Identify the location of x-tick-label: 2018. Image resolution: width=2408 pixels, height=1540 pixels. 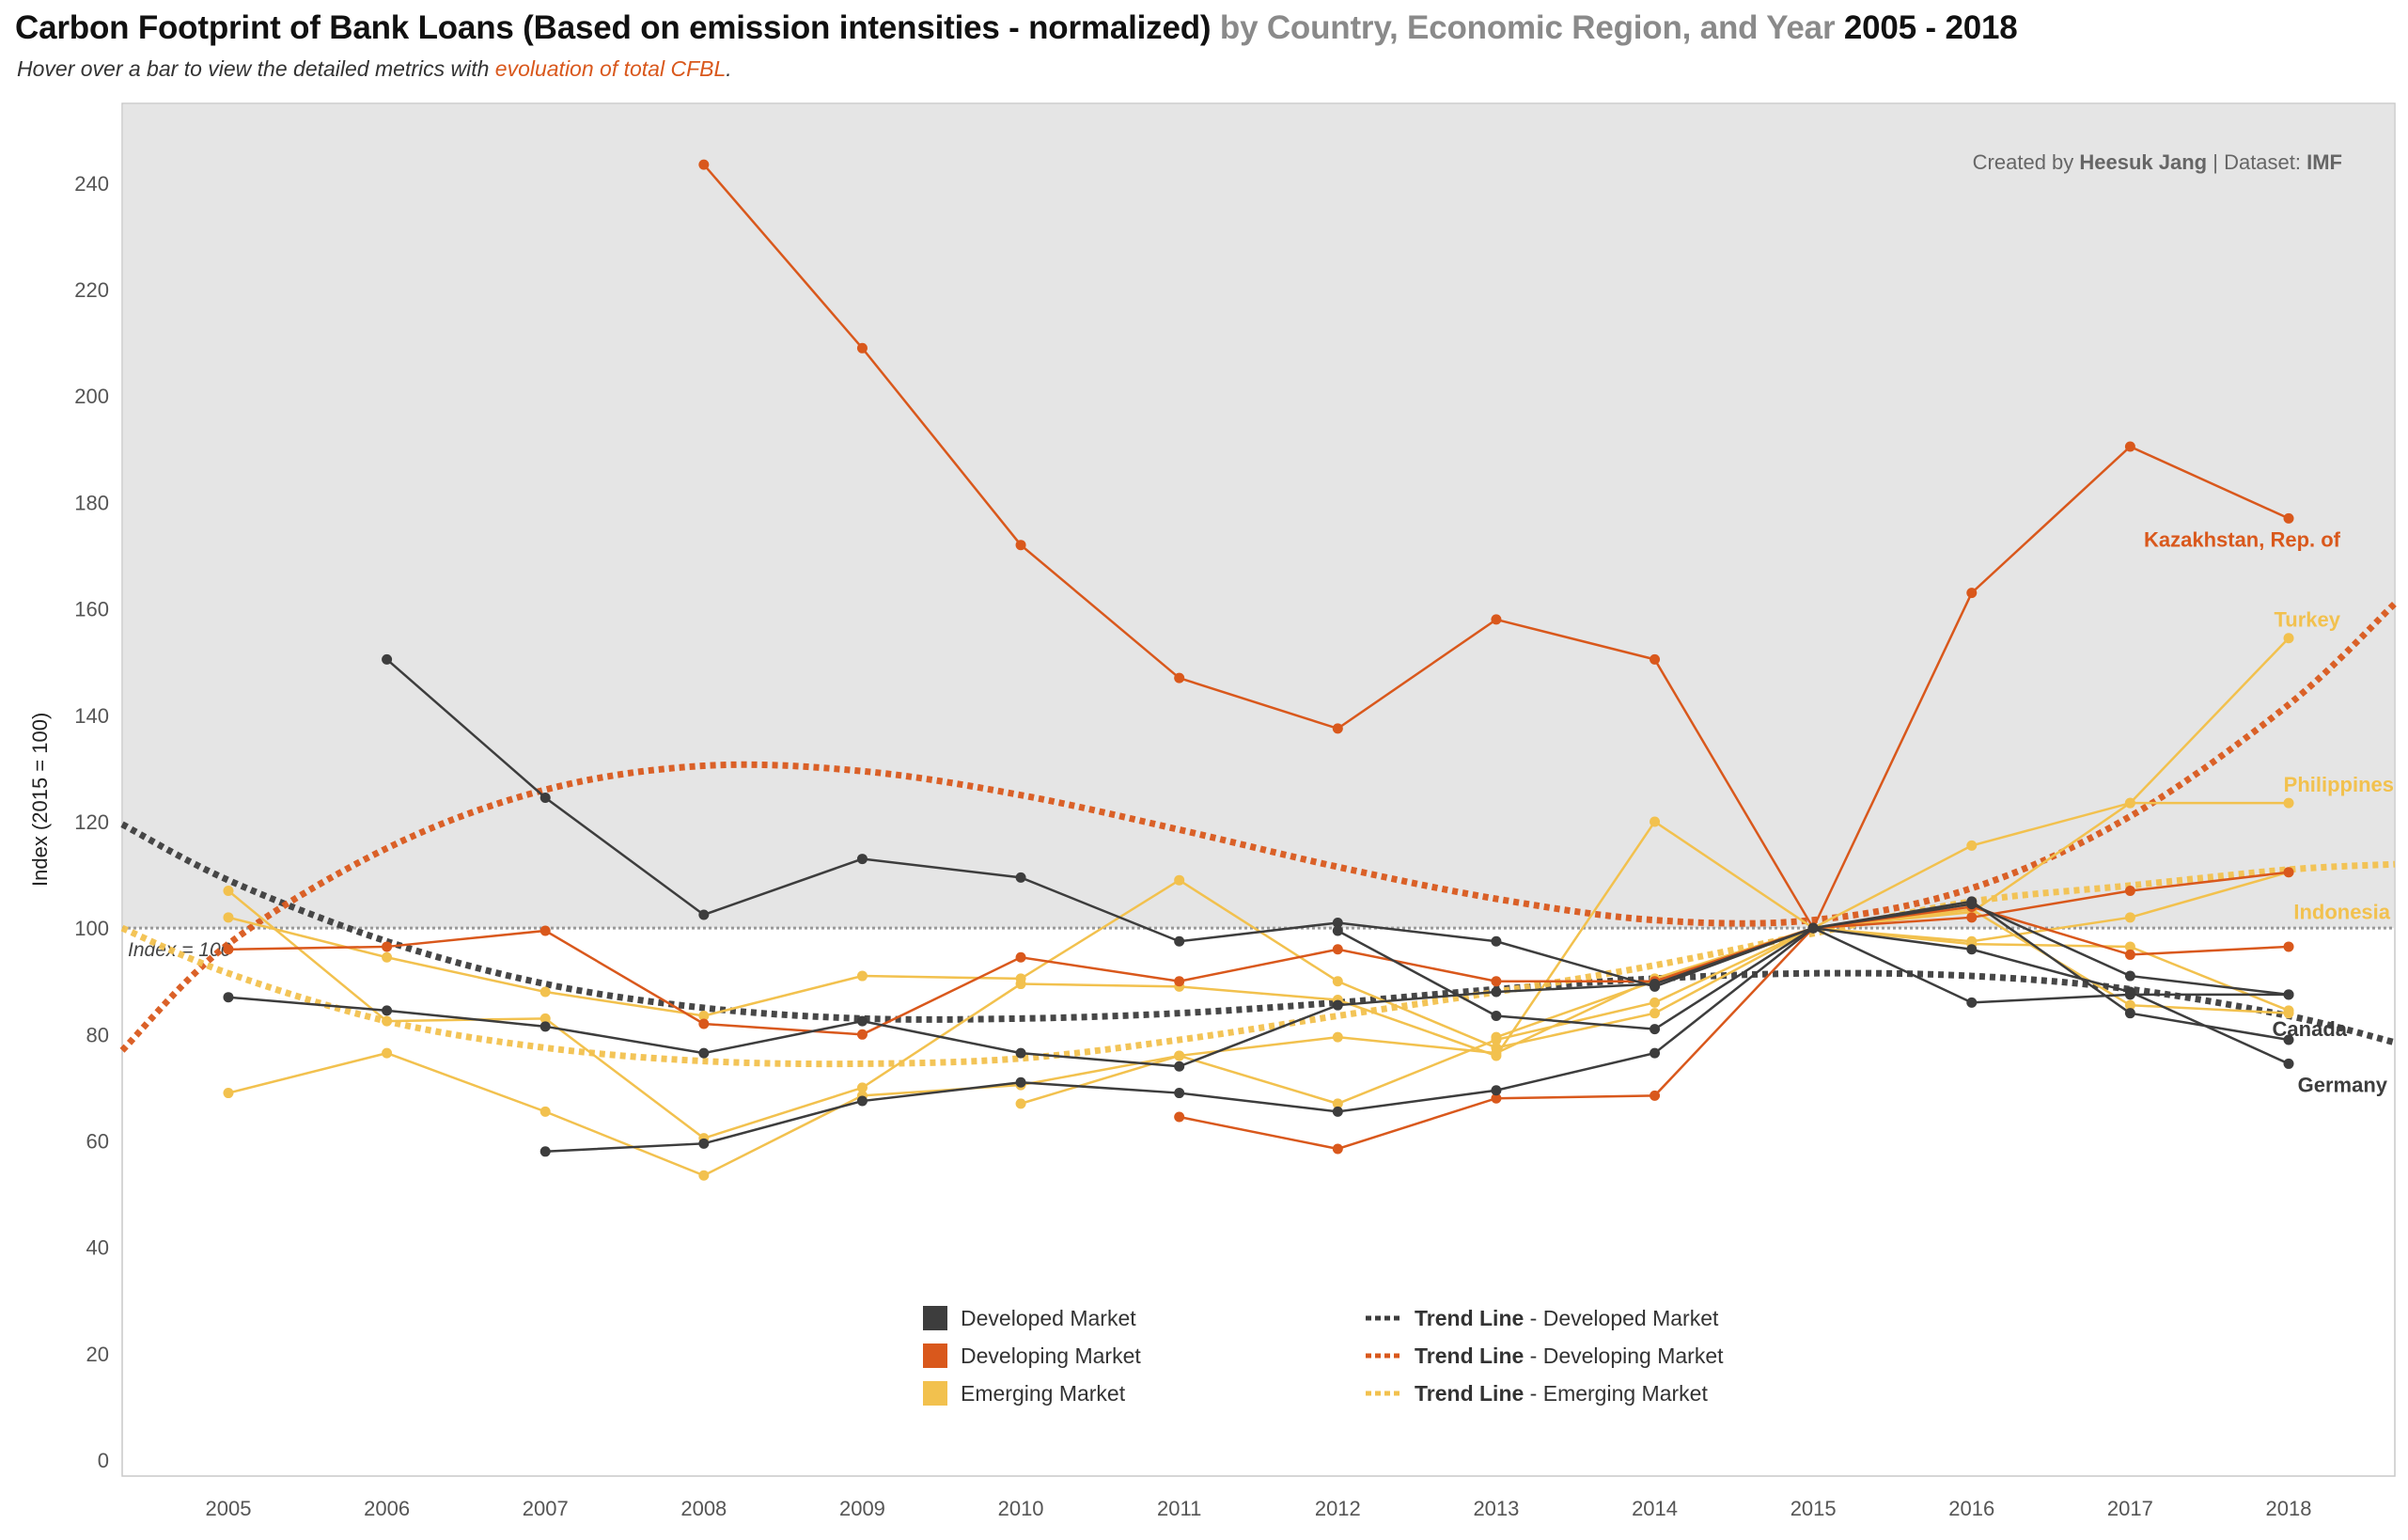
(2289, 1508).